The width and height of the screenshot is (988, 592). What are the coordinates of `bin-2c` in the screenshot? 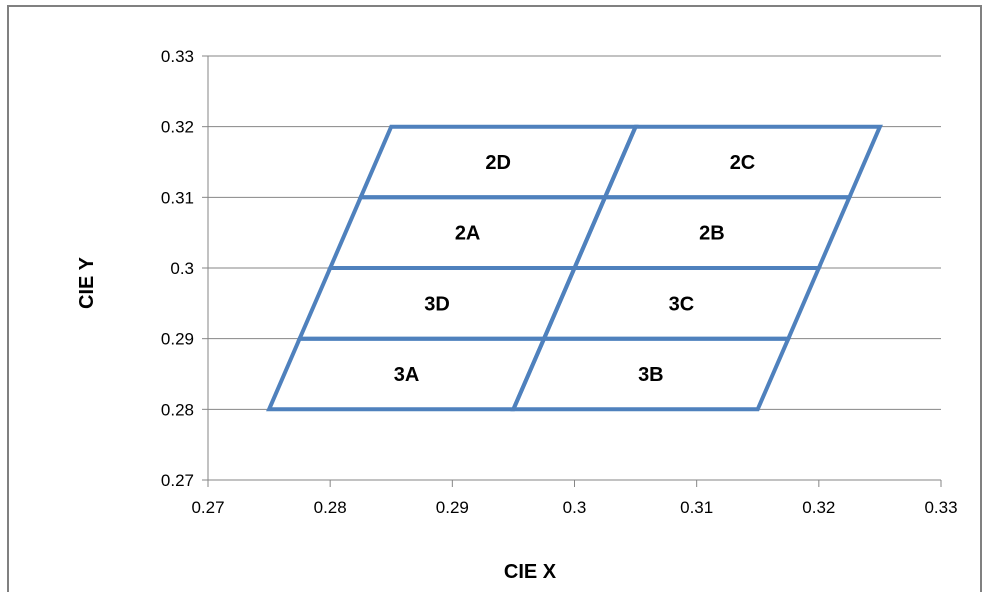 It's located at (742, 162).